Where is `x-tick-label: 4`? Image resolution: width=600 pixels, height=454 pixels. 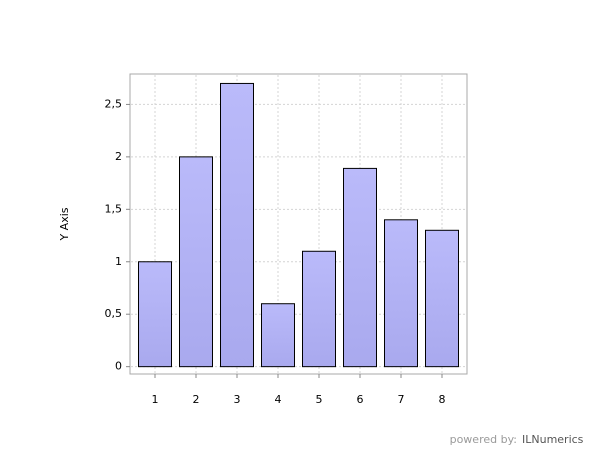
x-tick-label: 4 is located at coordinates (278, 399).